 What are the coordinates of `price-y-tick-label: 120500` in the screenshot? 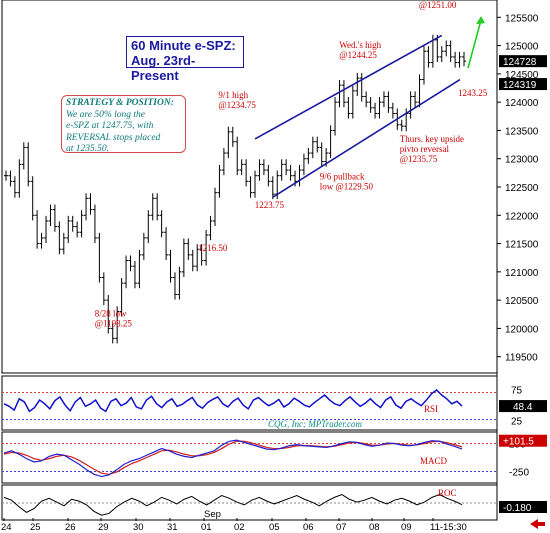 It's located at (522, 301).